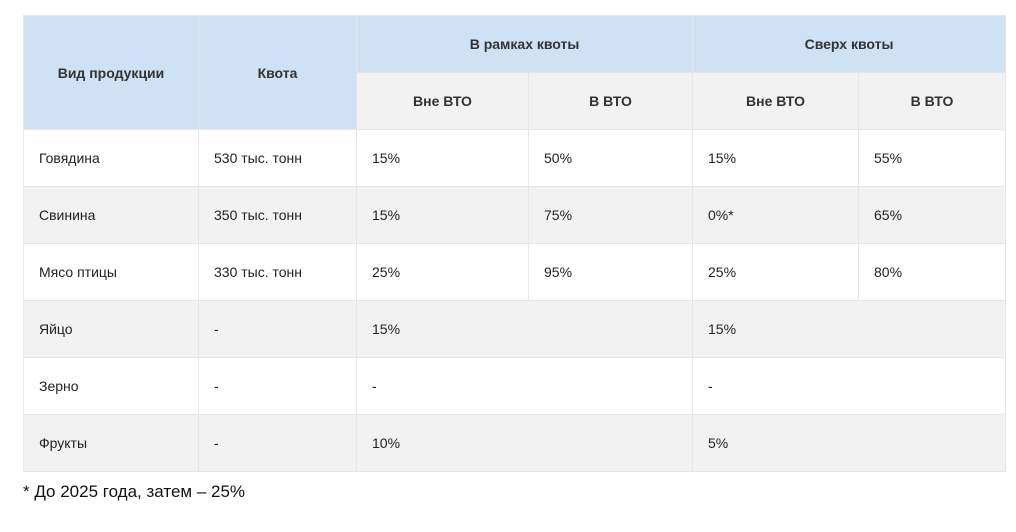 Image resolution: width=1016 pixels, height=532 pixels. I want to click on cell-above-non-wto: 25%, so click(776, 272).